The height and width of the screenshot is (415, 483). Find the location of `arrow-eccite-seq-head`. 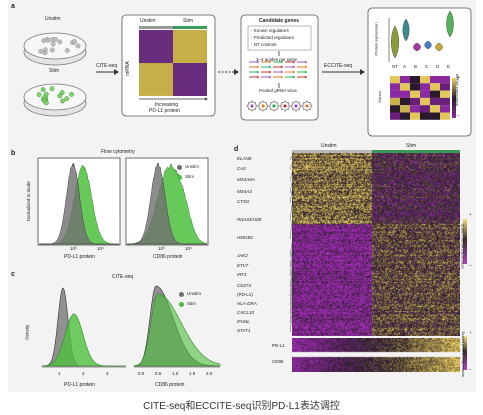

arrow-eccite-seq-head is located at coordinates (362, 72).